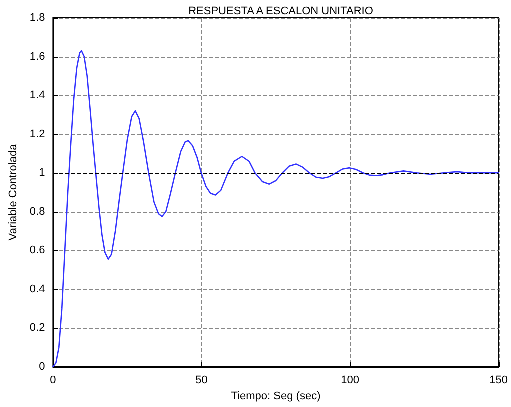 This screenshot has width=511, height=407. I want to click on y-tick-label: 1.2, so click(38, 134).